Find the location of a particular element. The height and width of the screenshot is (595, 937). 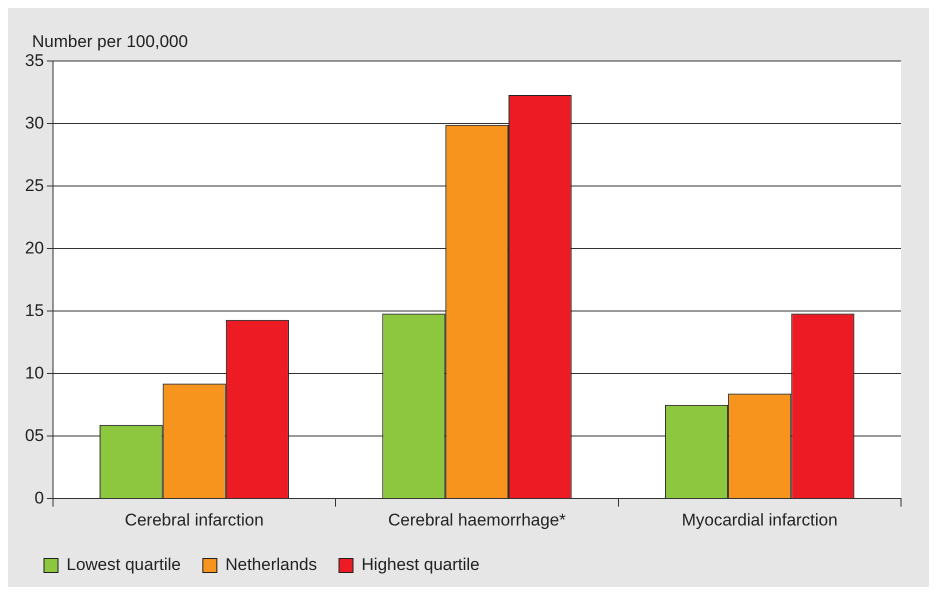

legend-label: Lowest quartile is located at coordinates (123, 564).